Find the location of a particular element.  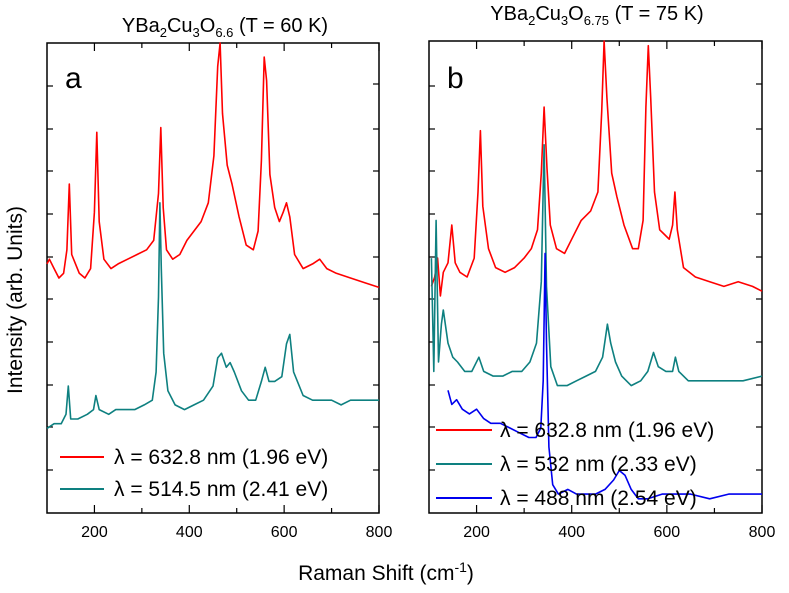

panel-b-legend-label-2: λ = 532 nm (2.33 eV) is located at coordinates (598, 464).